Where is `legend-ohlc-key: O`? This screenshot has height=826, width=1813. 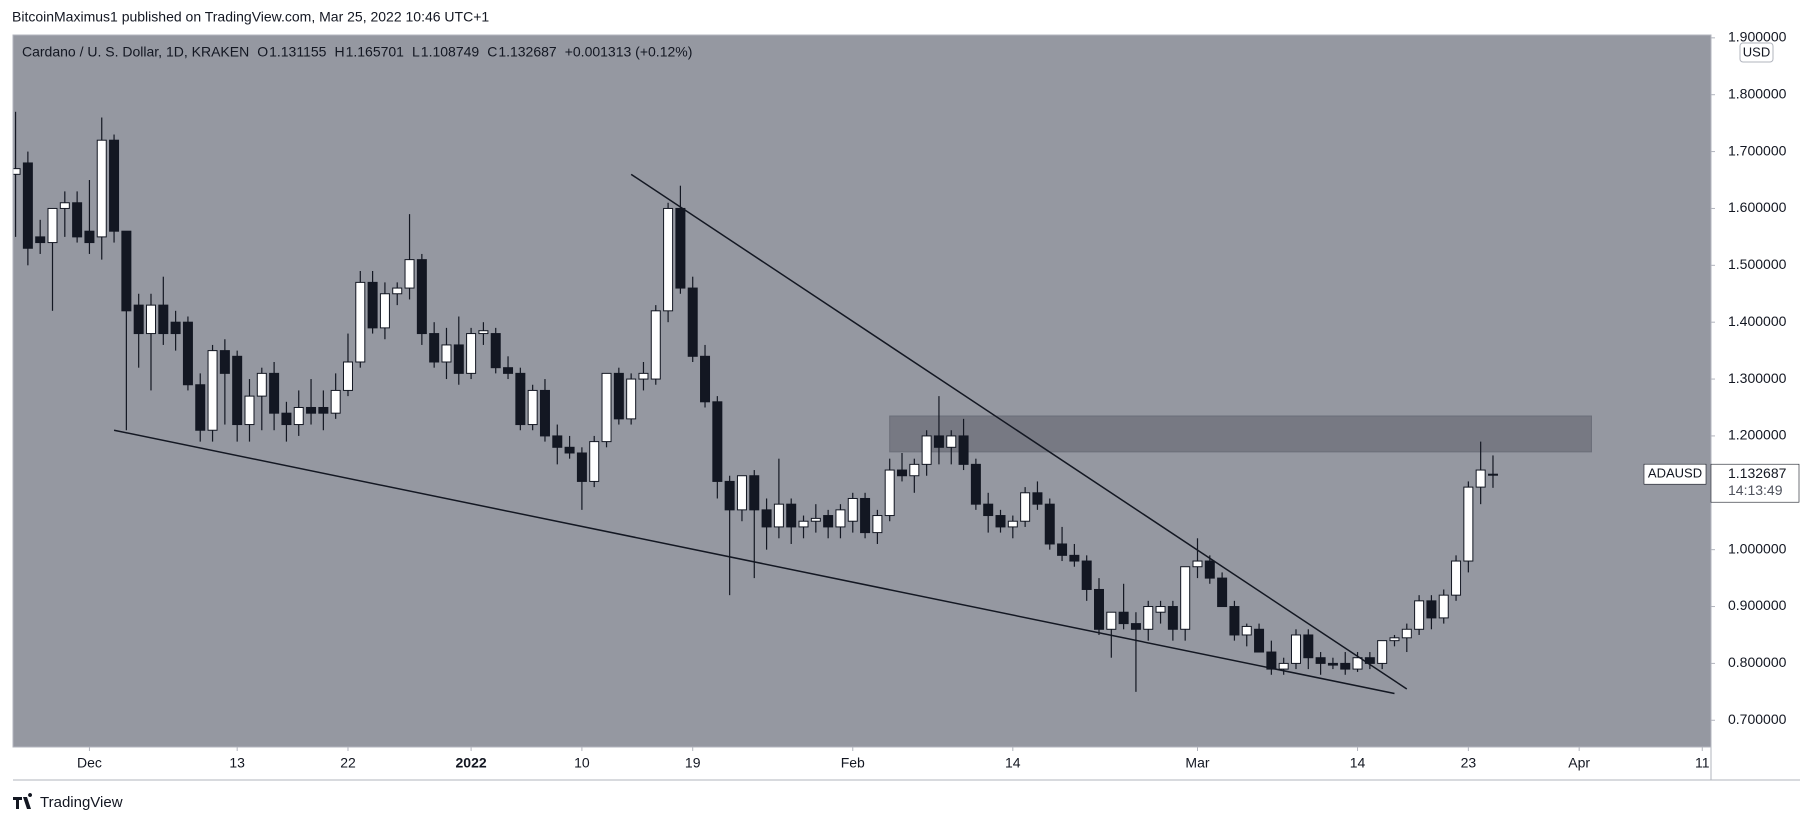
legend-ohlc-key: O is located at coordinates (262, 52).